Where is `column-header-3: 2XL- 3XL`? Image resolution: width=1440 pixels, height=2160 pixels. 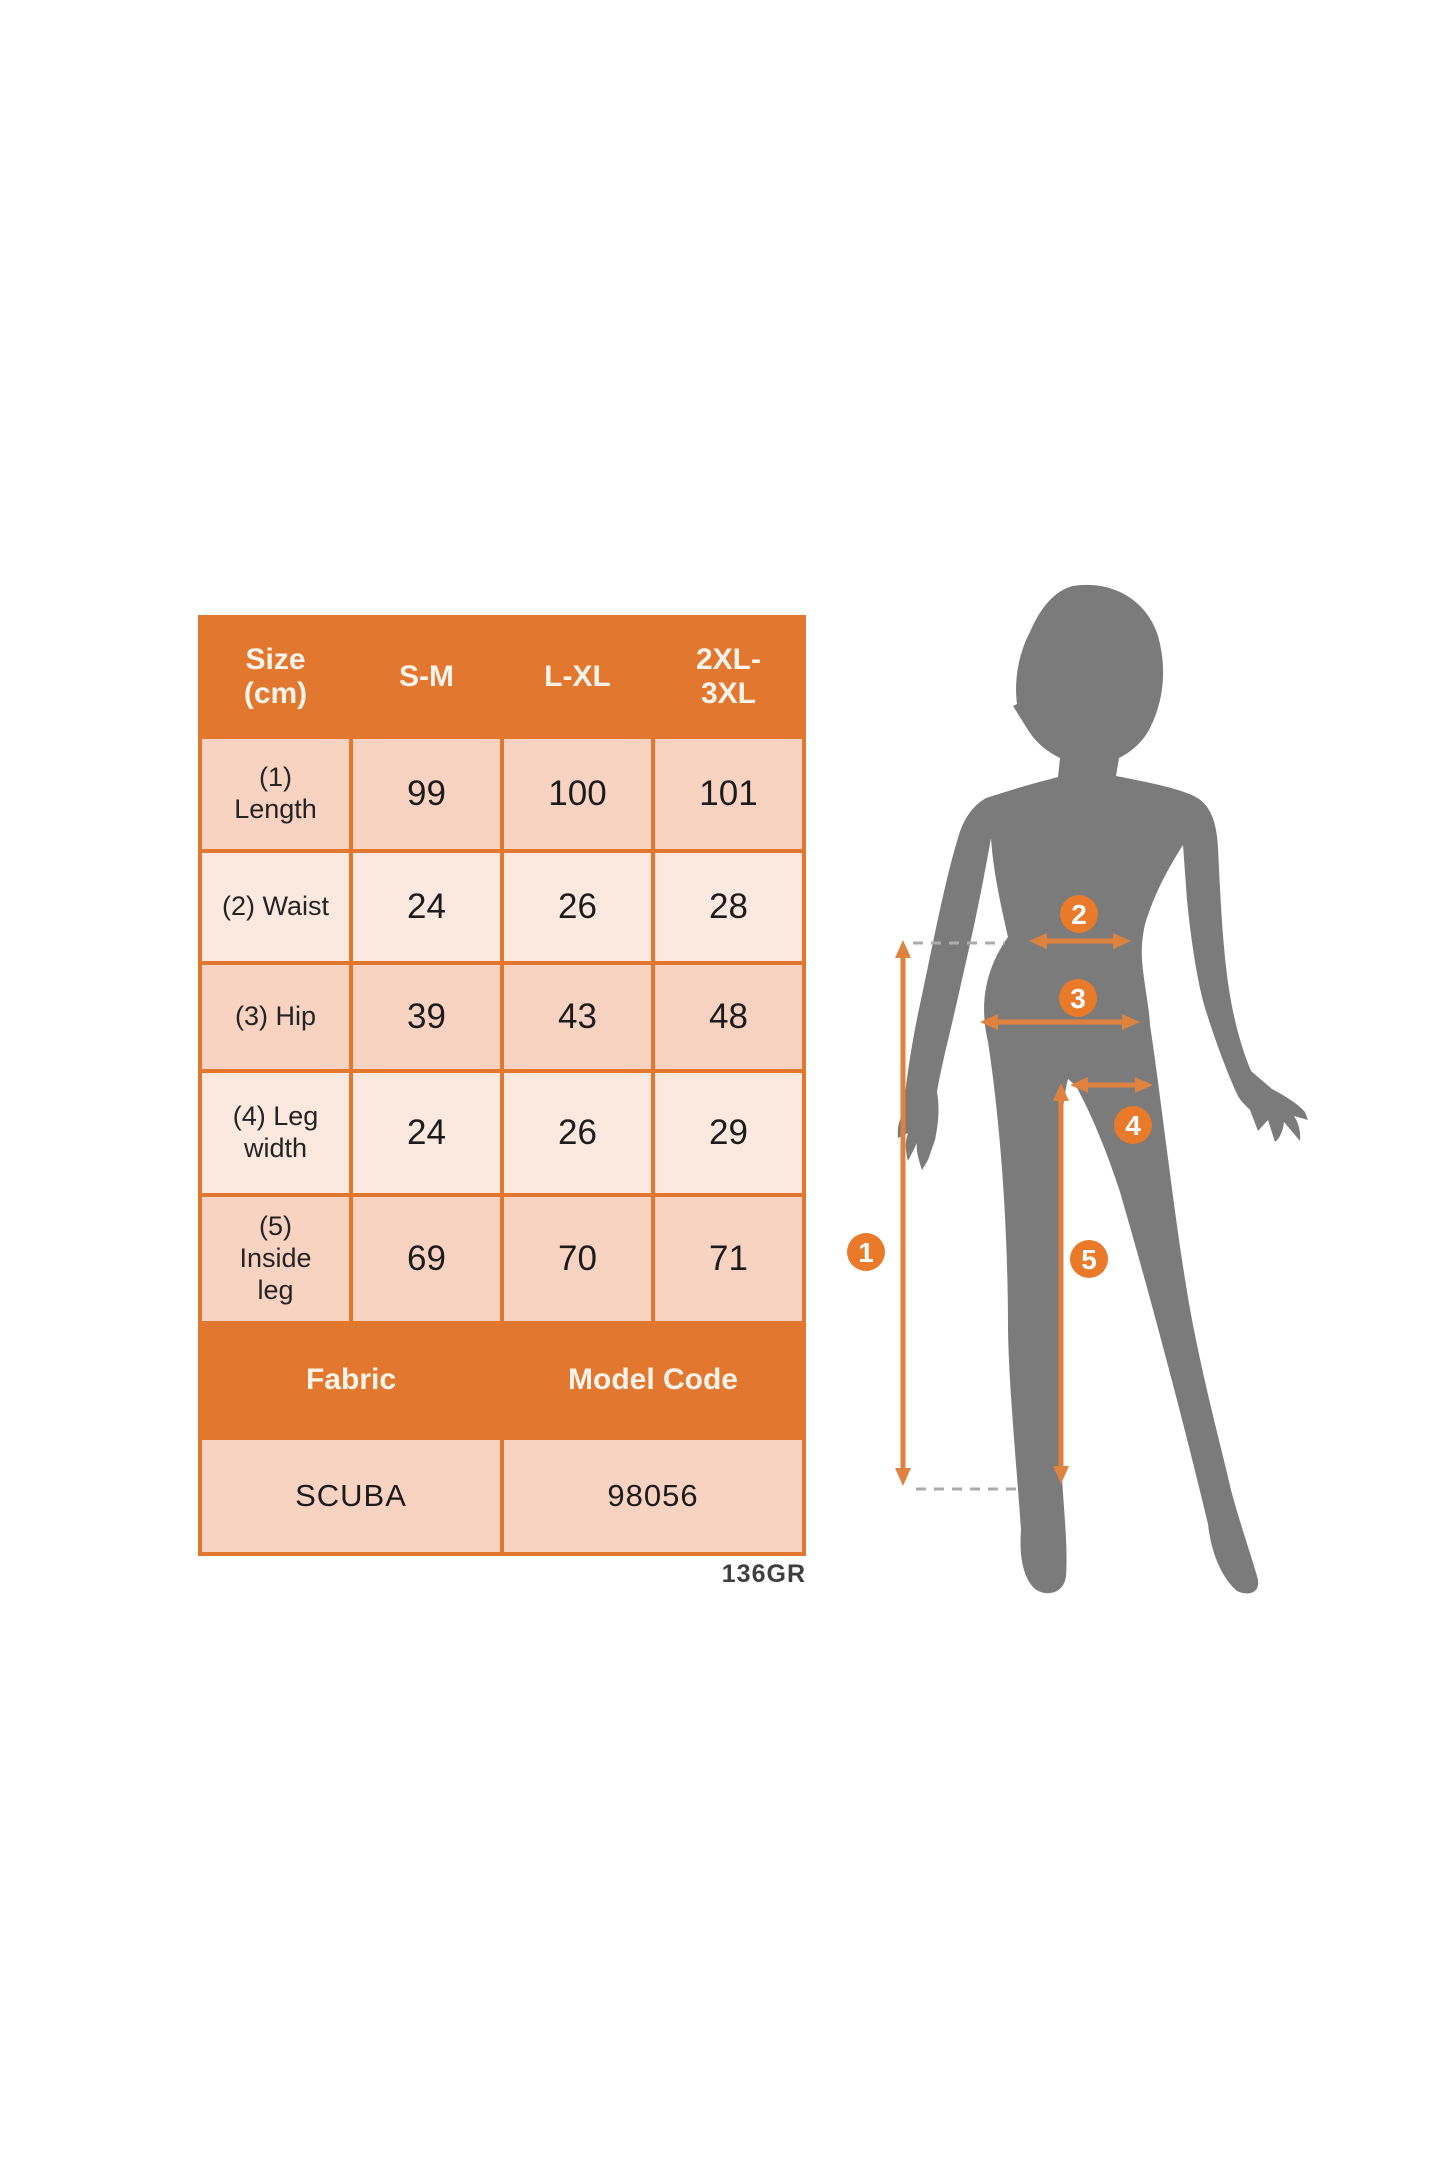
column-header-3: 2XL- 3XL is located at coordinates (728, 676).